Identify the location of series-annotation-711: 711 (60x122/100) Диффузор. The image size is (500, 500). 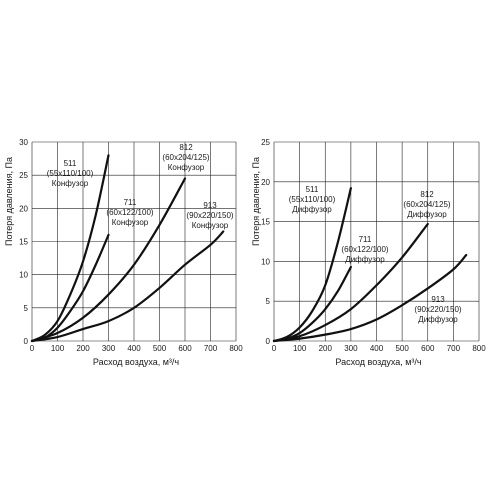
(364, 249).